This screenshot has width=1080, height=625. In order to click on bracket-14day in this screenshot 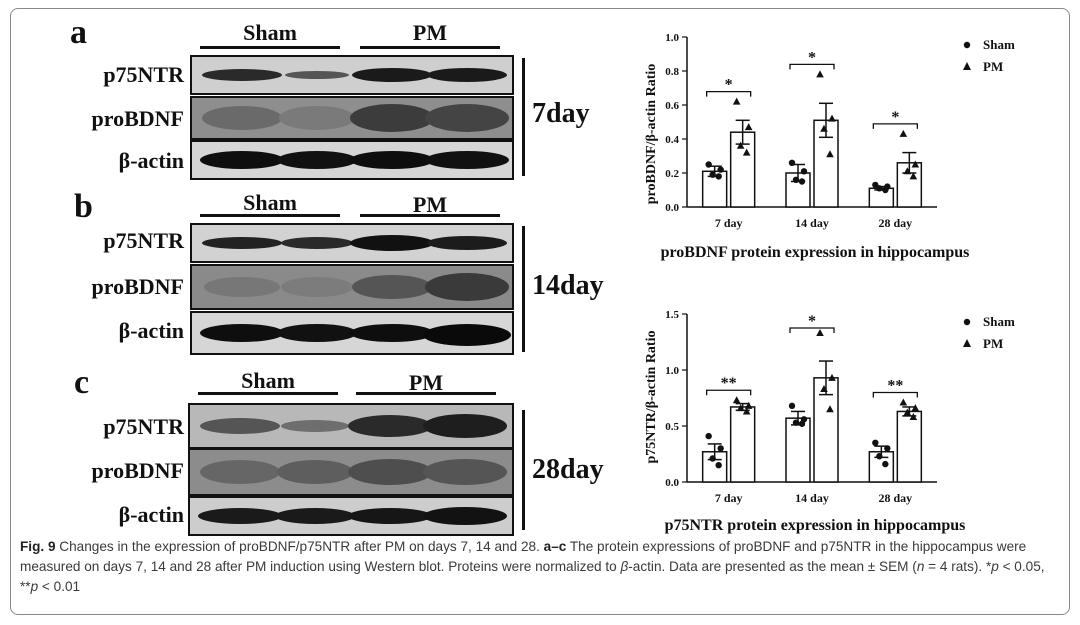, I will do `click(523, 289)`.